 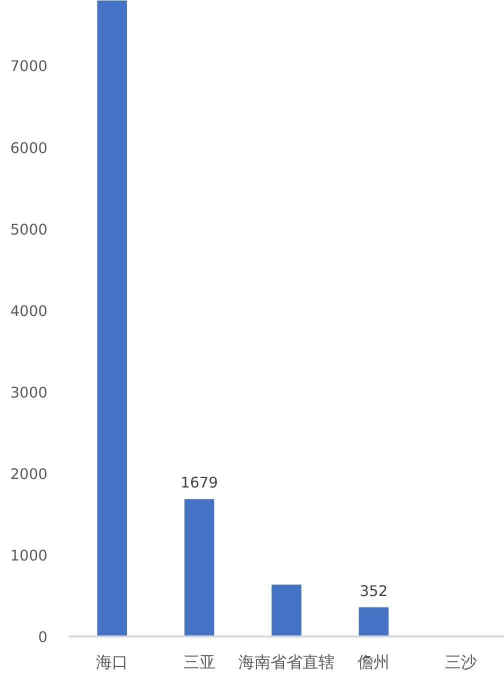 What do you see at coordinates (374, 662) in the screenshot?
I see `x-tick-label: 儋州` at bounding box center [374, 662].